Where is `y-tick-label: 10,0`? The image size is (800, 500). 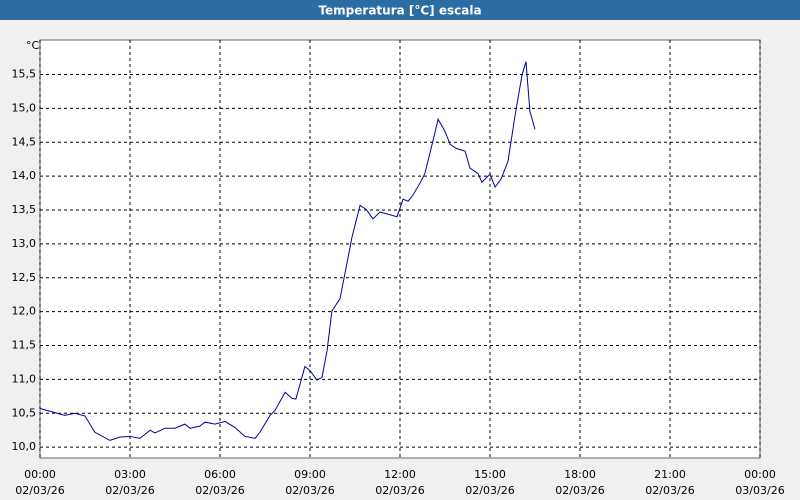
y-tick-label: 10,0 is located at coordinates (24, 446).